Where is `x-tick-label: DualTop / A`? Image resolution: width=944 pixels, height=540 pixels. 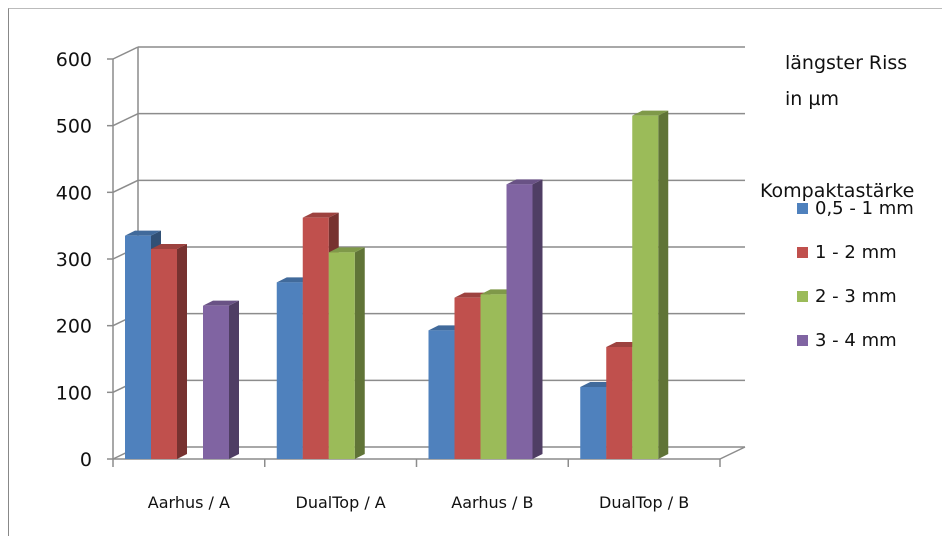
x-tick-label: DualTop / A is located at coordinates (341, 502).